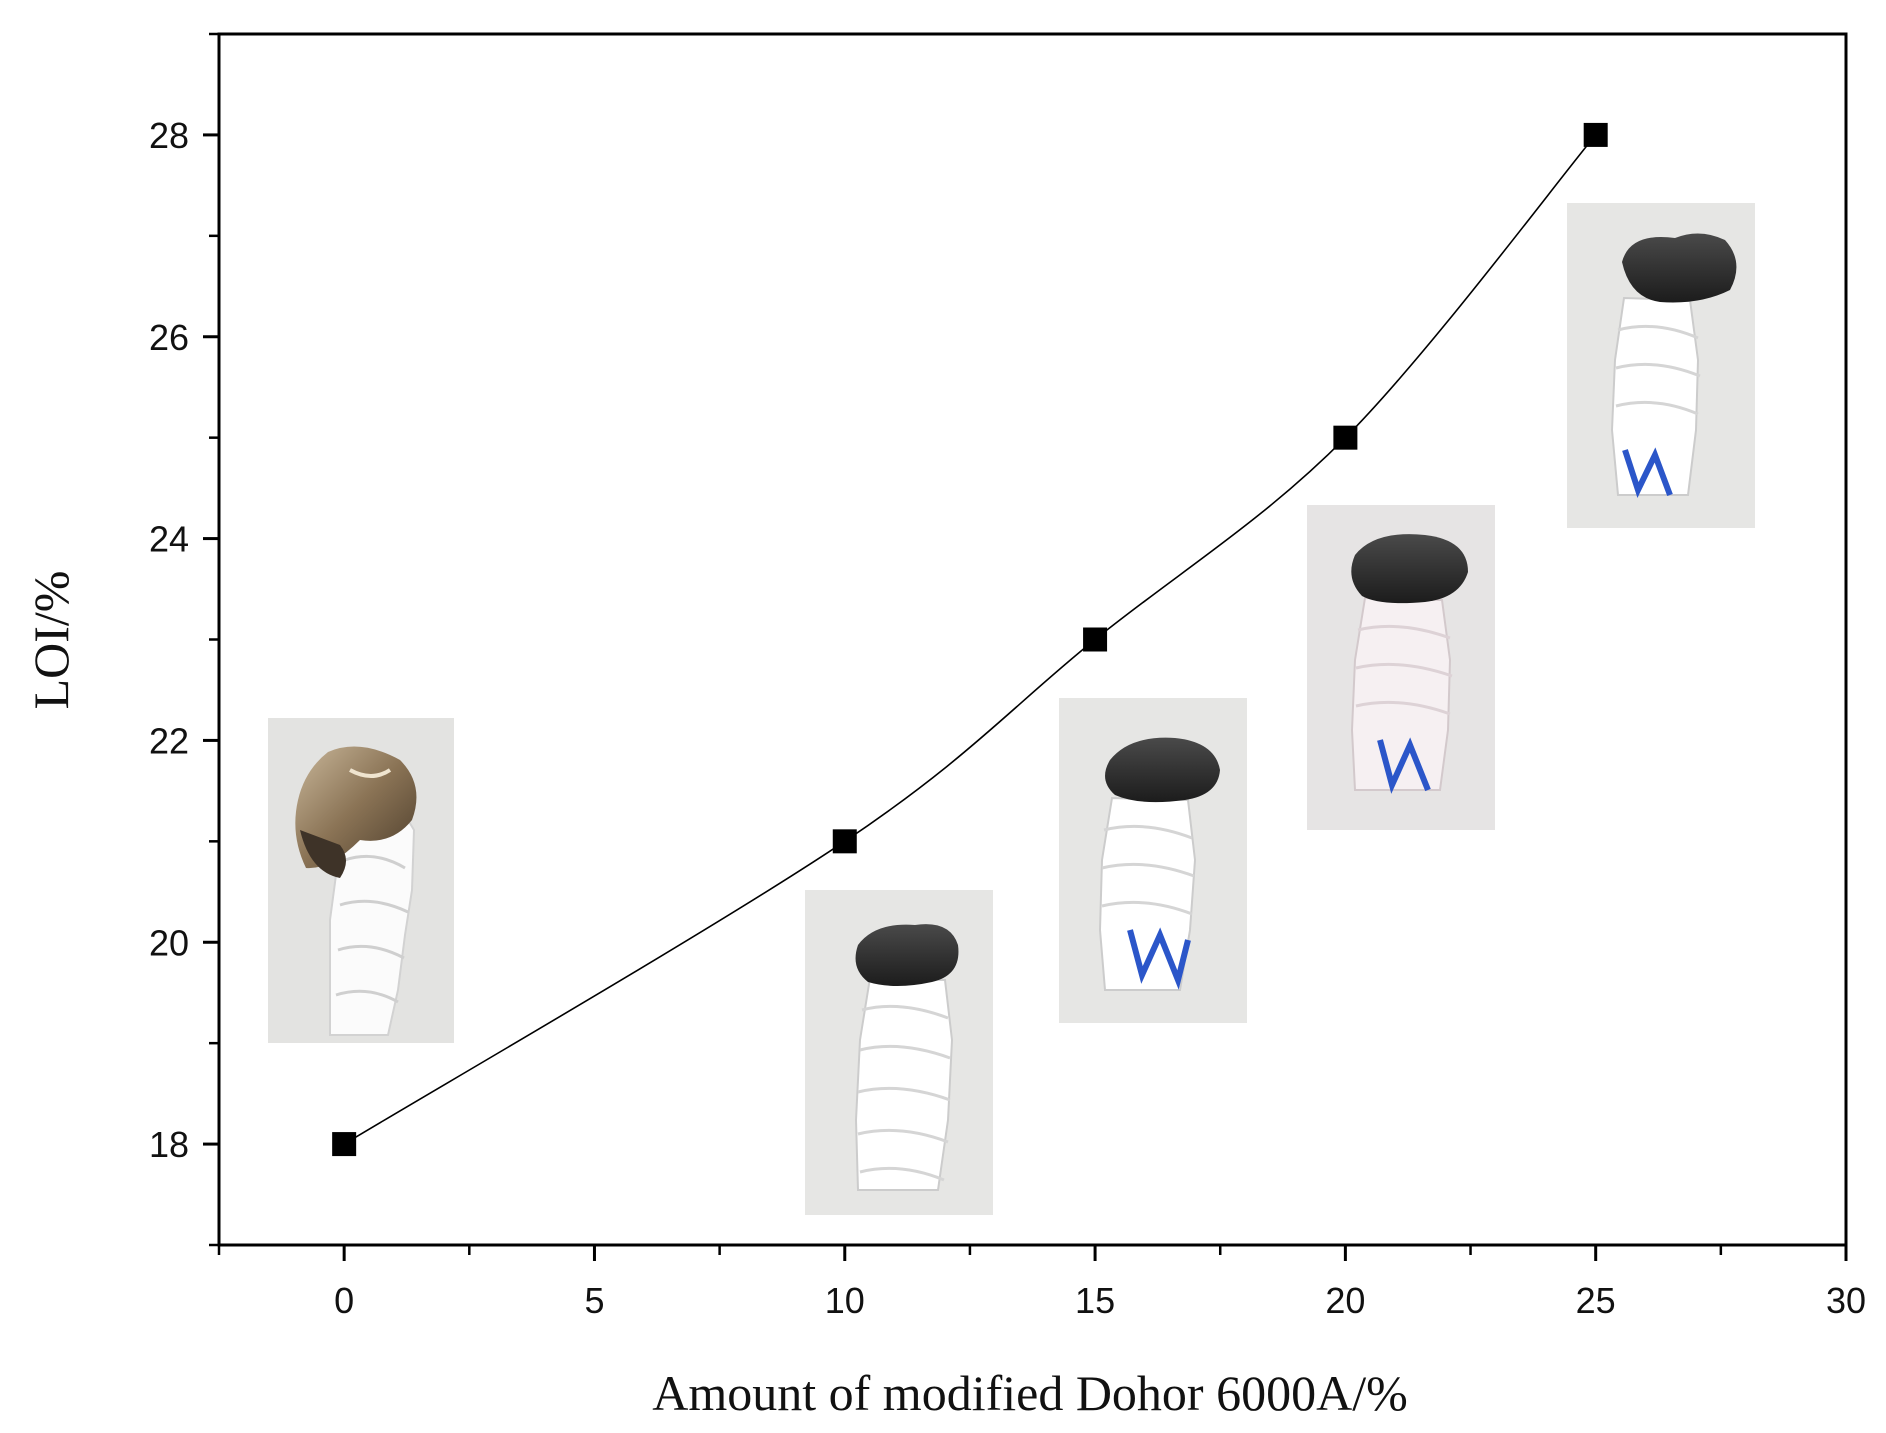 This screenshot has height=1433, width=1886. Describe the element at coordinates (169, 942) in the screenshot. I see `y-tick-label: 20` at that location.